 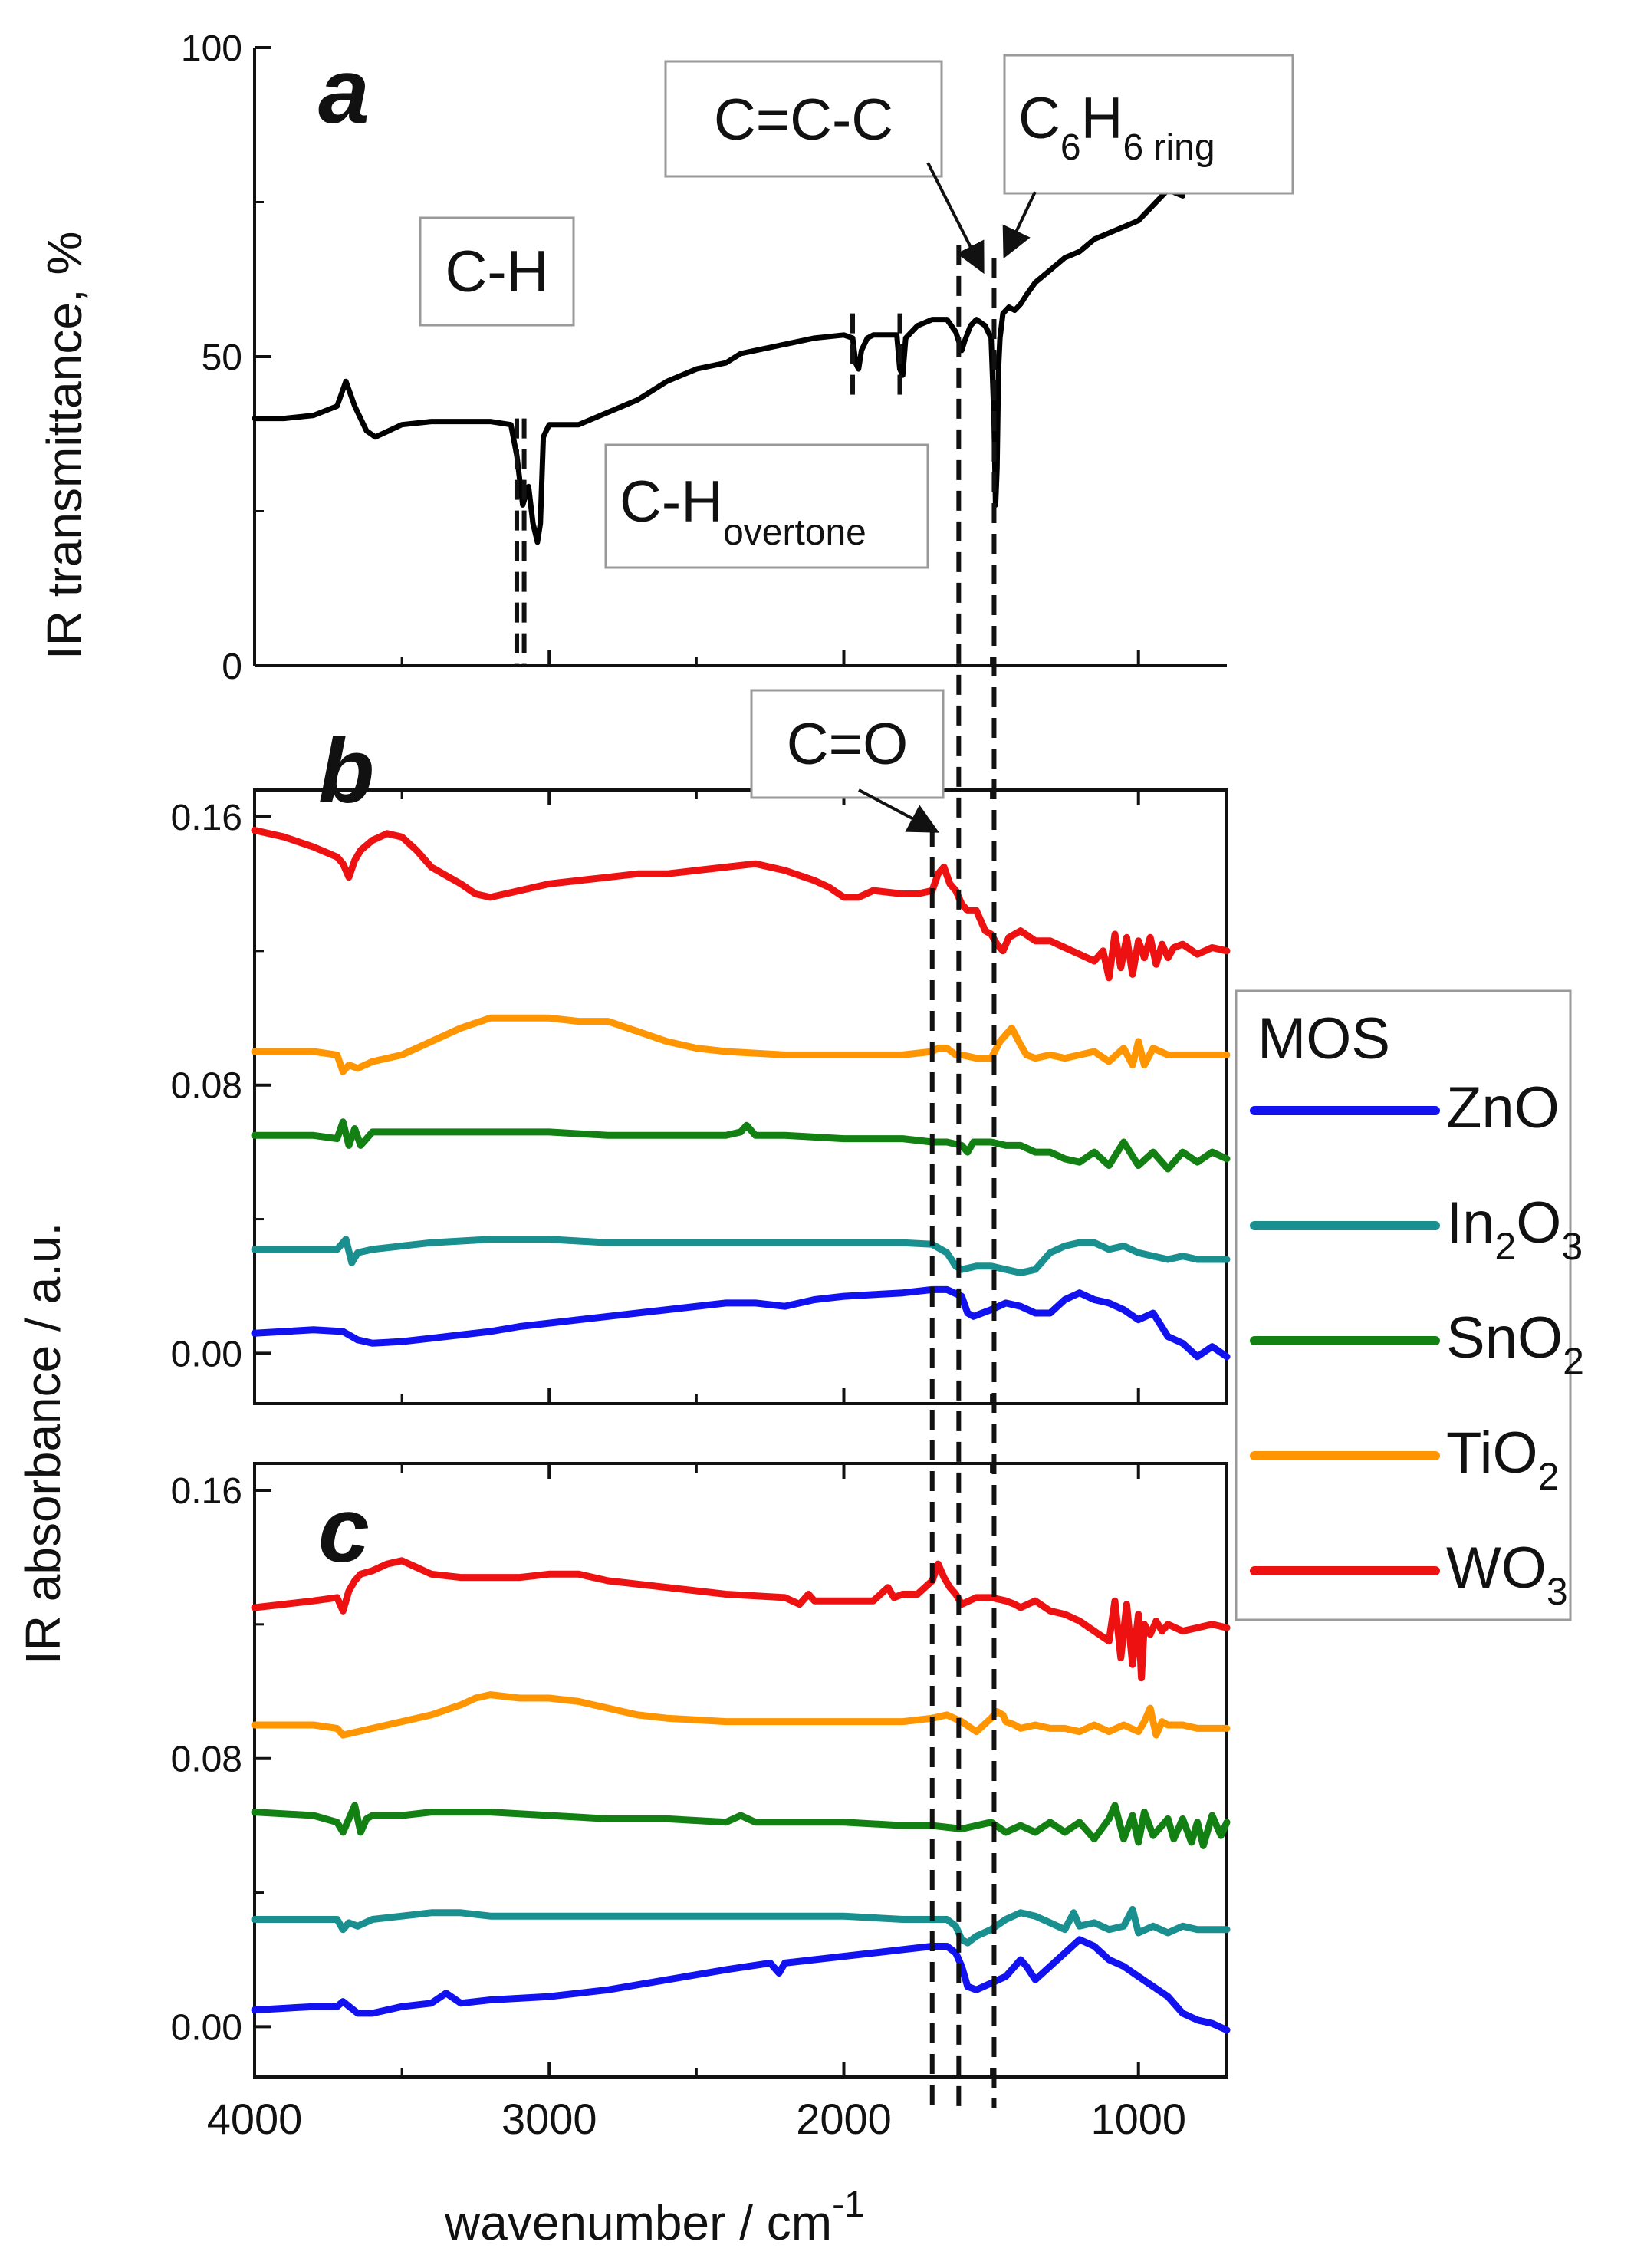 I want to click on legend-box, so click(x=1404, y=1305).